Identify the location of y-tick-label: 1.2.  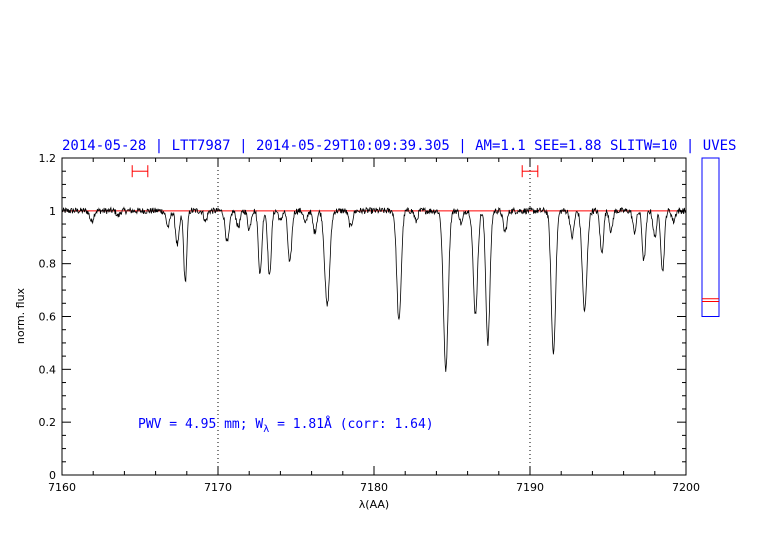
(48, 158).